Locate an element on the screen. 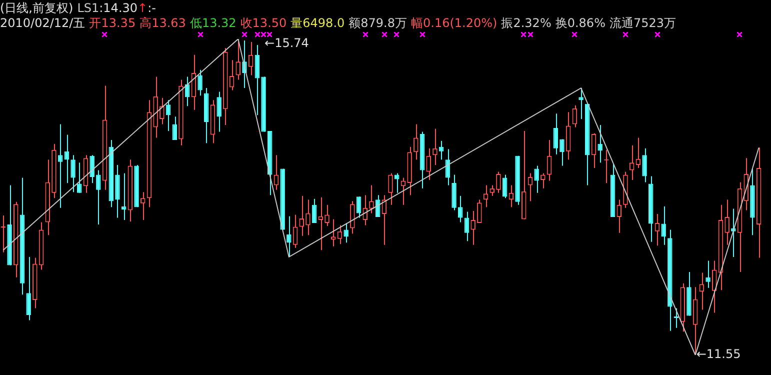 This screenshot has width=771, height=375. text: 量6498.0 is located at coordinates (317, 23).